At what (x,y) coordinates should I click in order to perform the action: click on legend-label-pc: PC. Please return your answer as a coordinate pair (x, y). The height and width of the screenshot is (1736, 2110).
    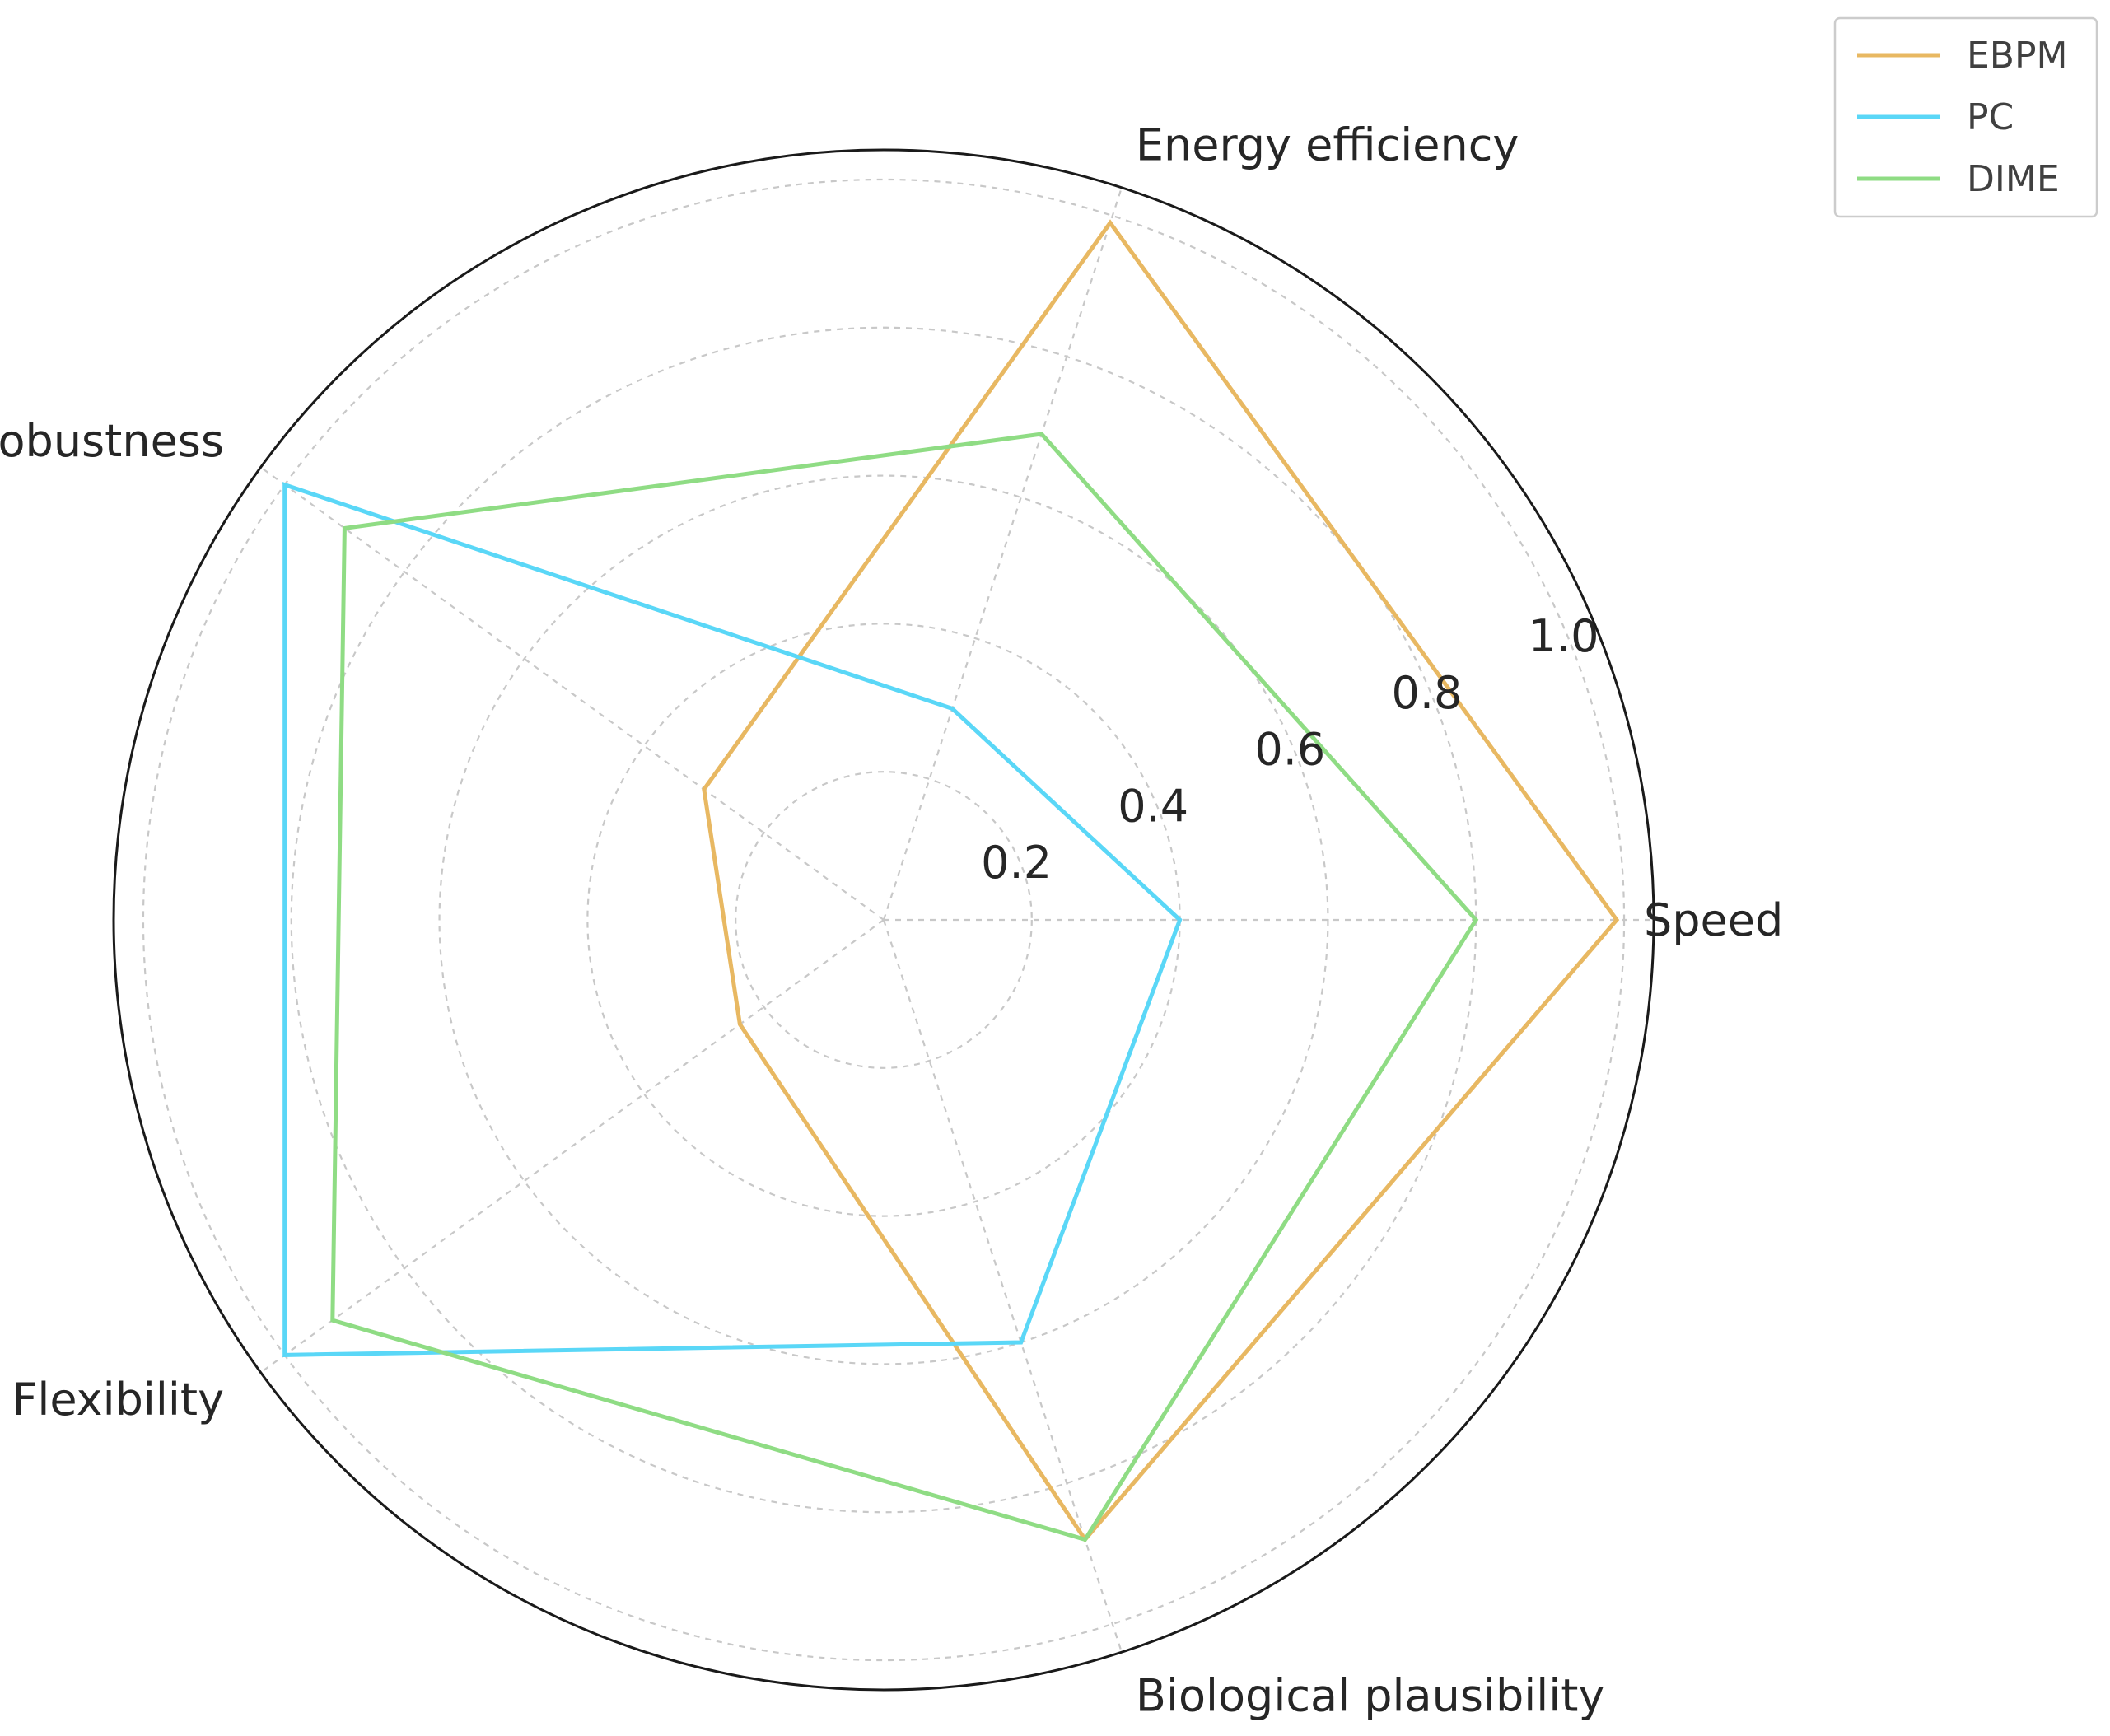
    Looking at the image, I should click on (1991, 117).